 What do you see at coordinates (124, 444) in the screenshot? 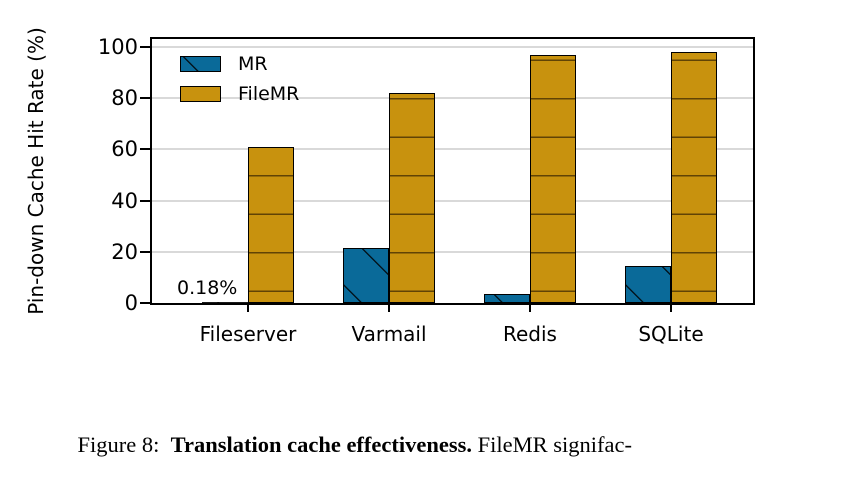
I see `caption-figure-label: Figure 8:` at bounding box center [124, 444].